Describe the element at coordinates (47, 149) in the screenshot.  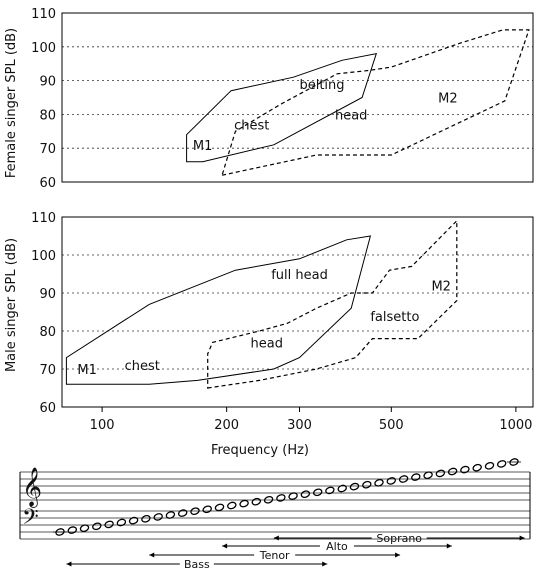
I see `female-y-tick-label: 70` at that location.